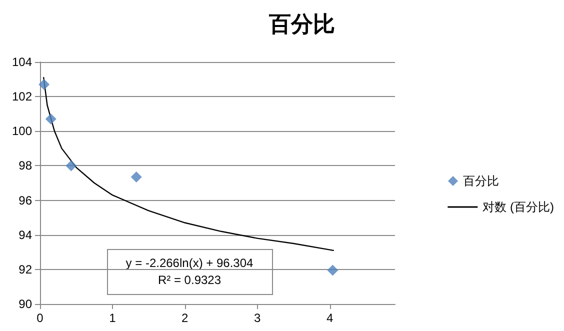  What do you see at coordinates (330, 318) in the screenshot?
I see `x-tick-label: 4` at bounding box center [330, 318].